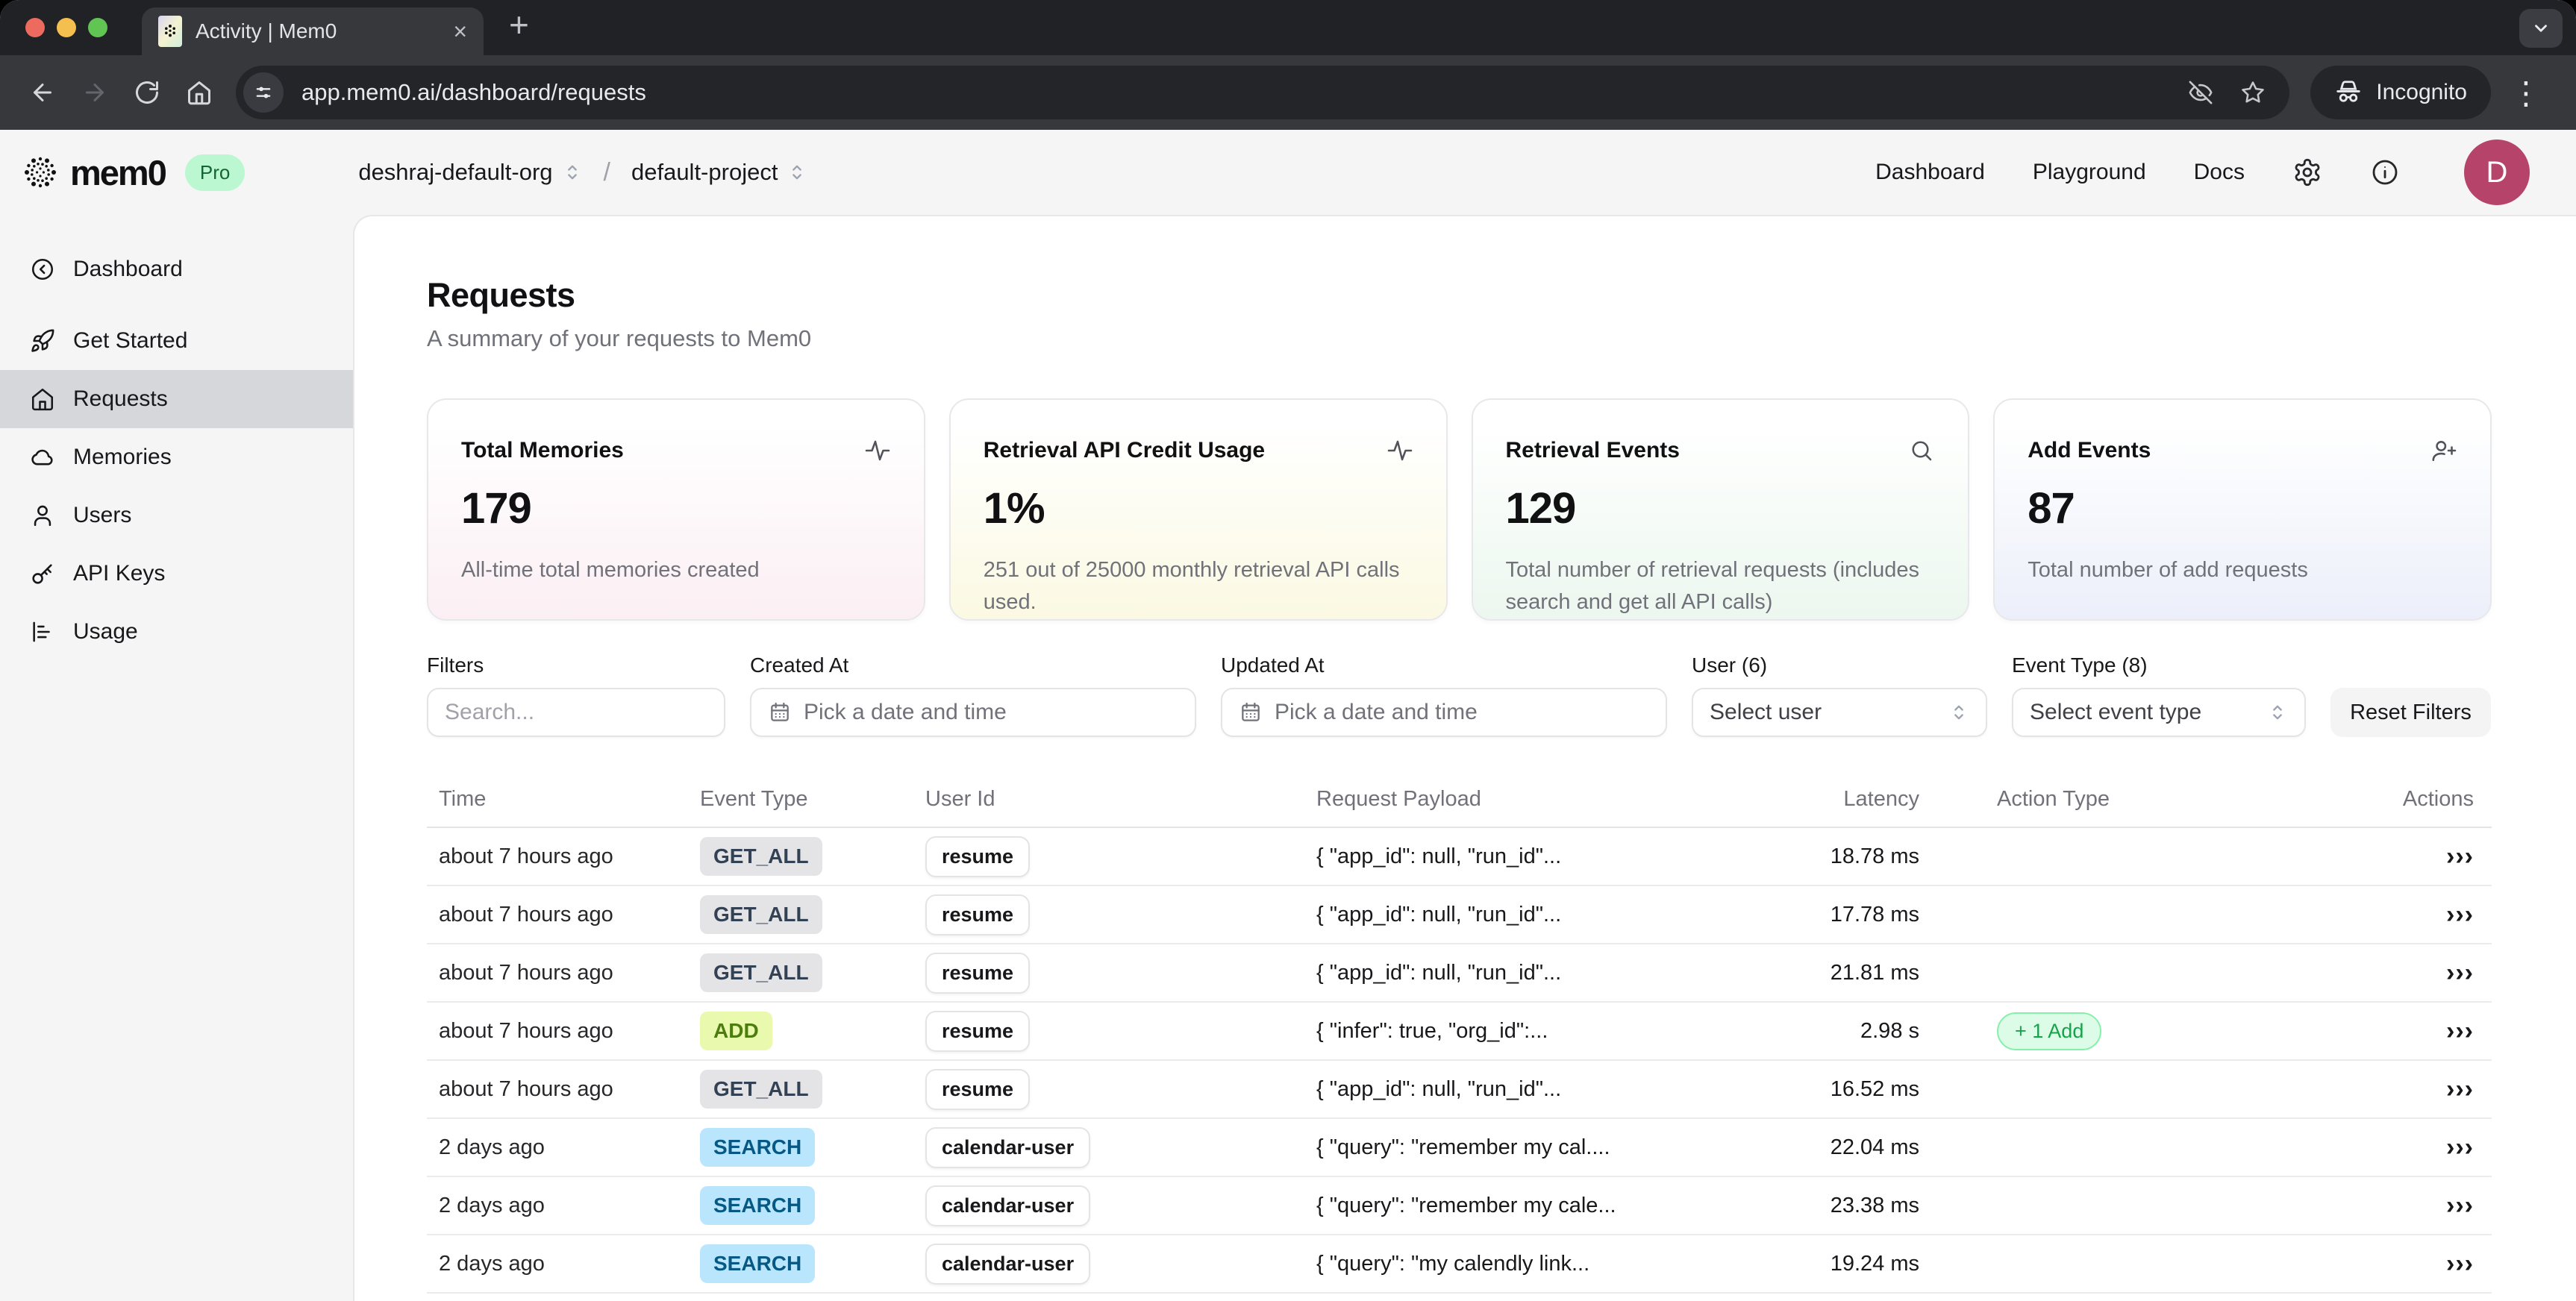  I want to click on minimize-window-button, so click(66, 27).